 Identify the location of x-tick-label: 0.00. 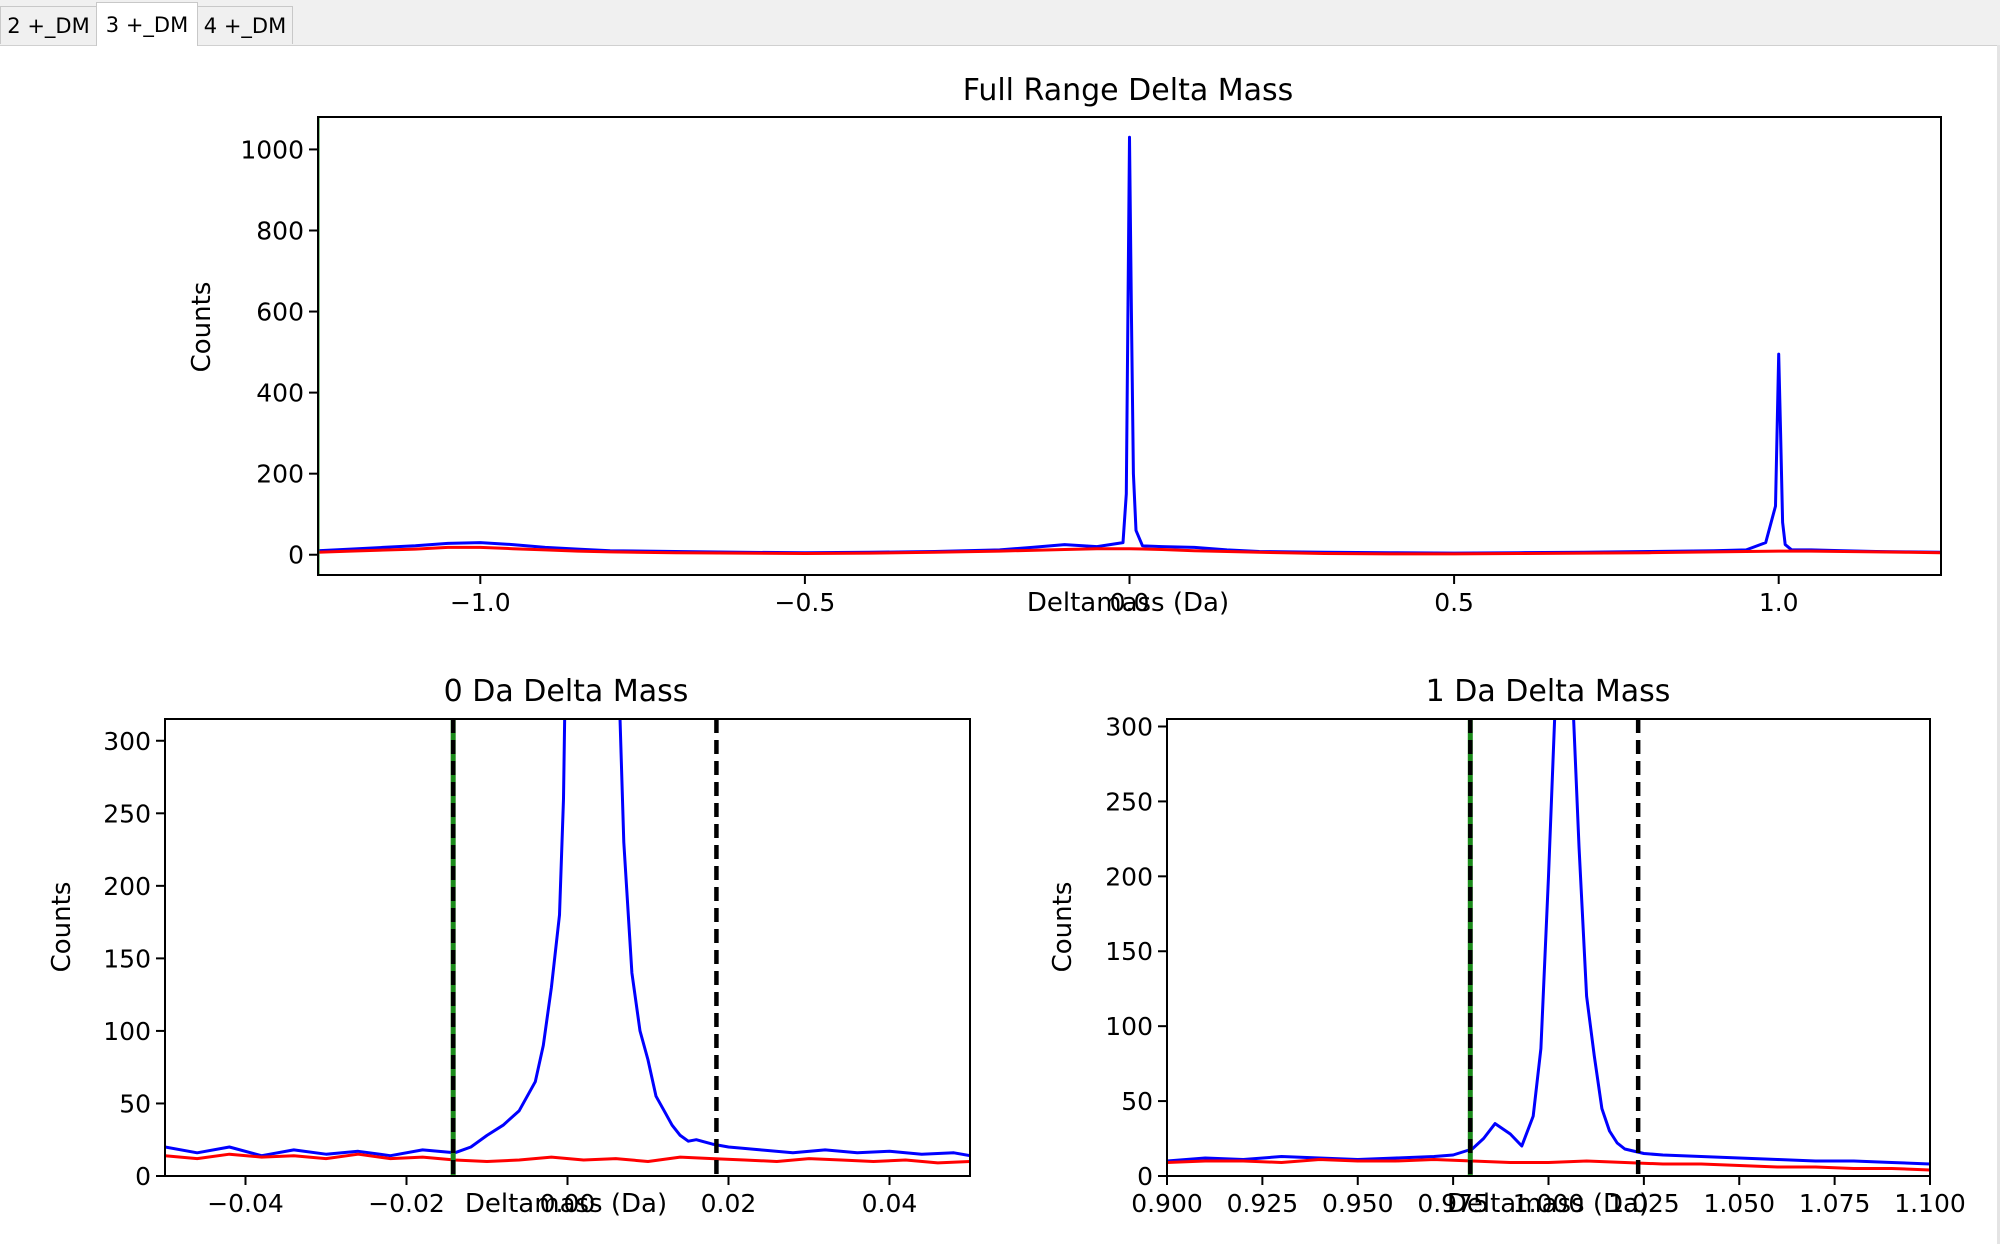
(568, 1203).